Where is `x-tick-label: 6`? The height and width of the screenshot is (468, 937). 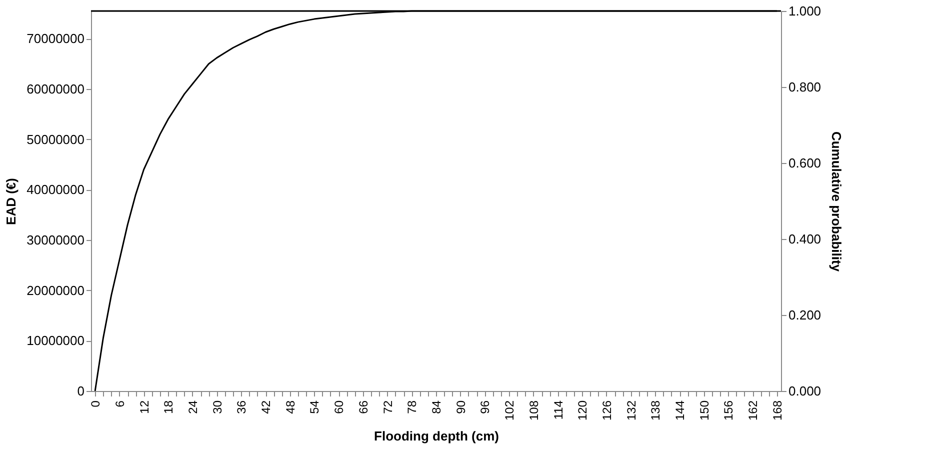
x-tick-label: 6 is located at coordinates (119, 404).